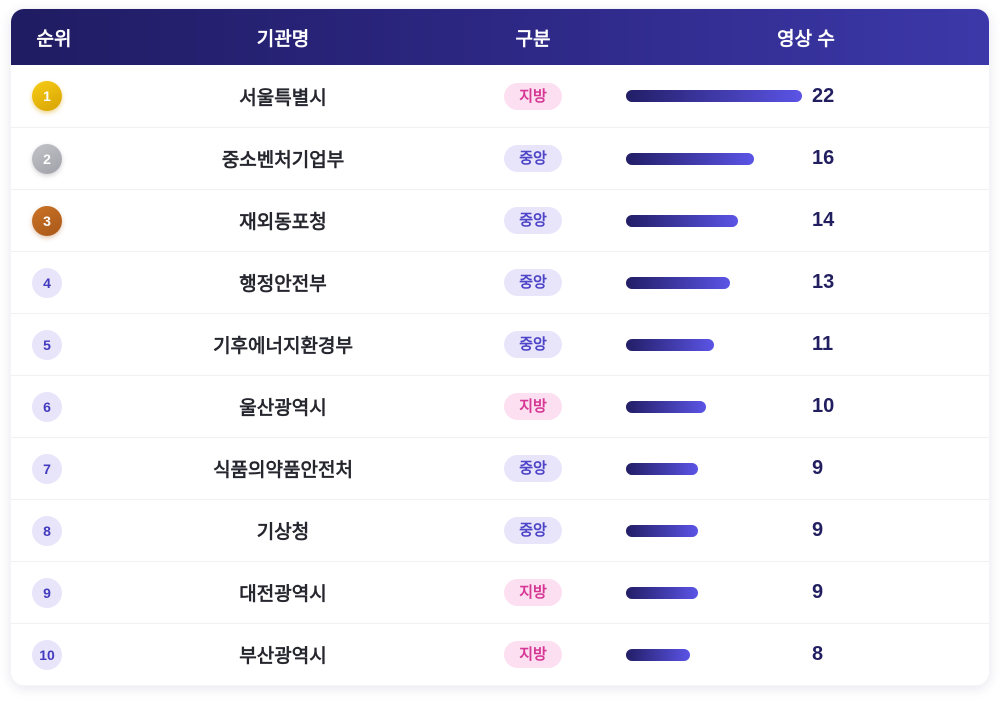 The width and height of the screenshot is (1000, 701). I want to click on count-cell: 10, so click(786, 406).